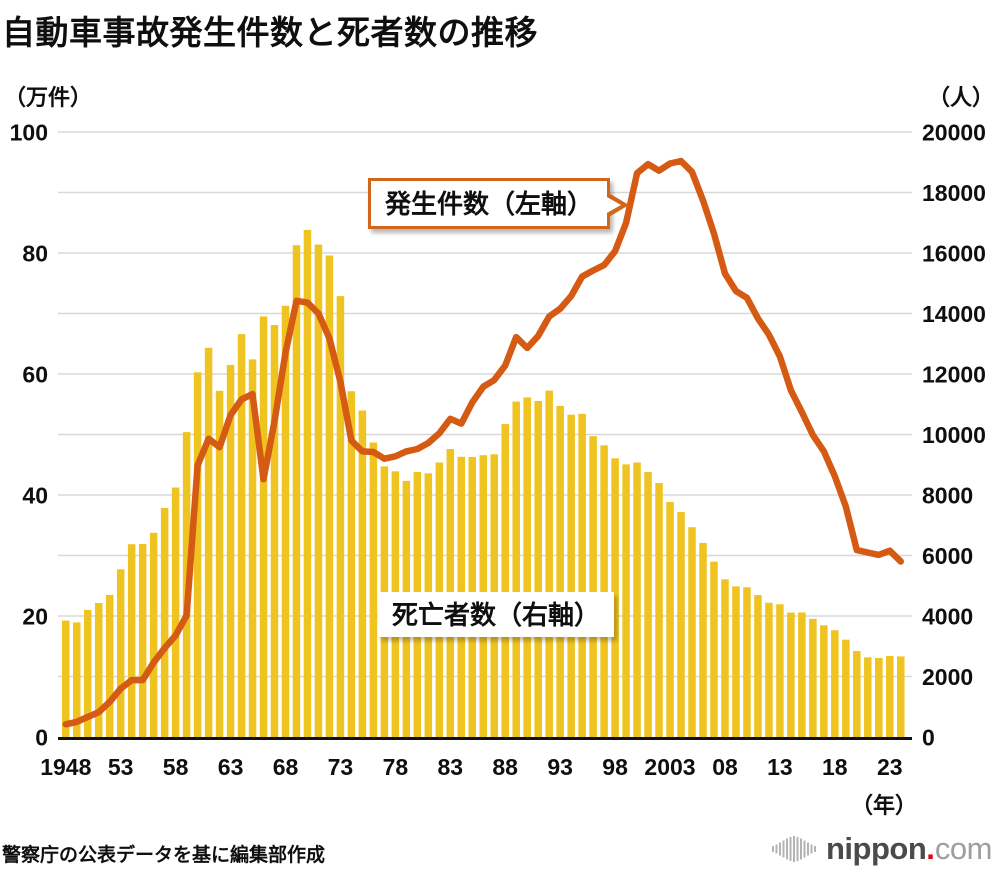 This screenshot has width=1000, height=880. I want to click on svg-text: 2003, so click(669, 767).